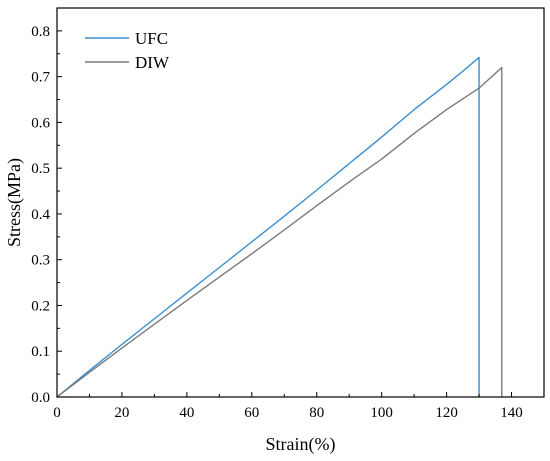  I want to click on x-tick-label: 60, so click(251, 413).